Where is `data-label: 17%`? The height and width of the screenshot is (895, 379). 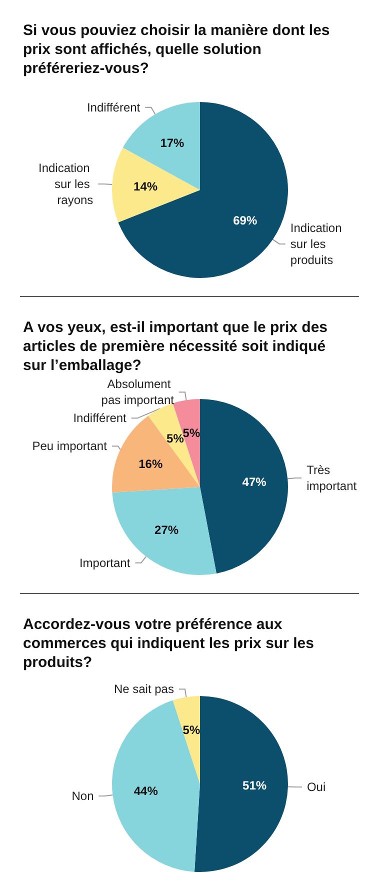 data-label: 17% is located at coordinates (172, 143).